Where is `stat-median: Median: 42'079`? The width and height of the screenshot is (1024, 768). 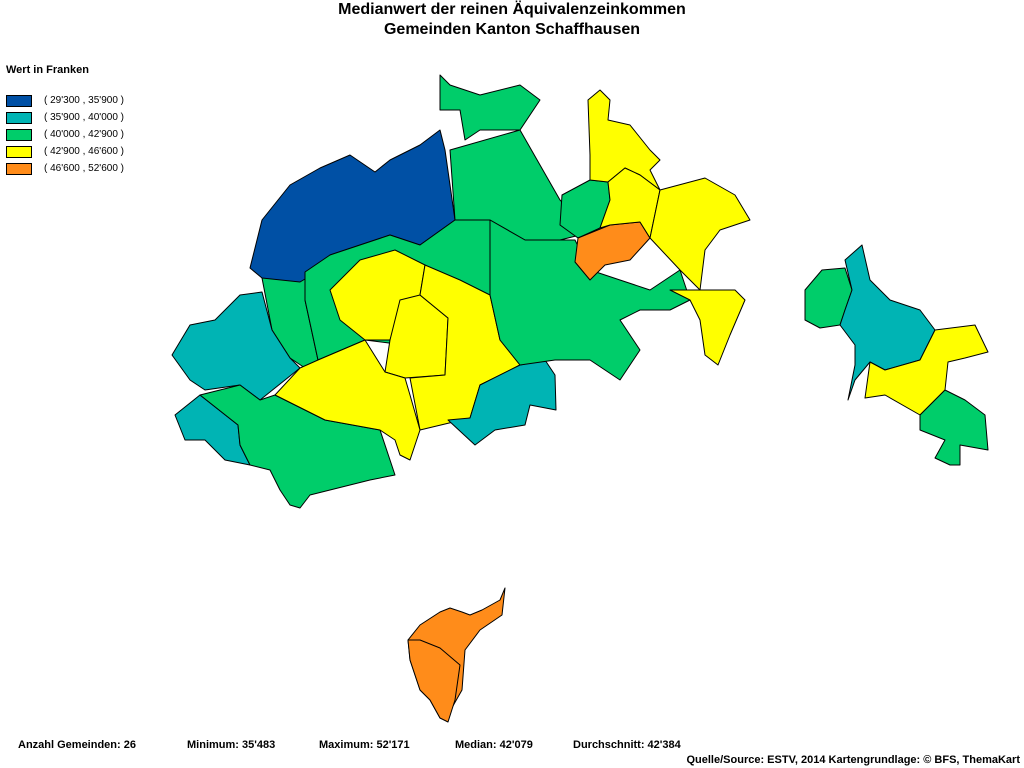 stat-median: Median: 42'079 is located at coordinates (494, 745).